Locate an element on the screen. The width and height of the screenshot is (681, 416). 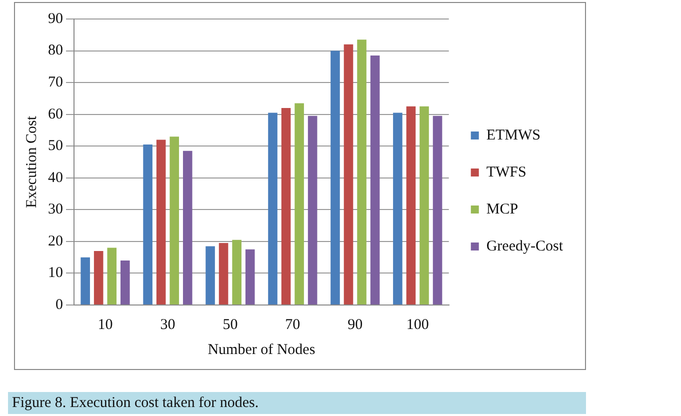
y-tick-label: 0 is located at coordinates (59, 304).